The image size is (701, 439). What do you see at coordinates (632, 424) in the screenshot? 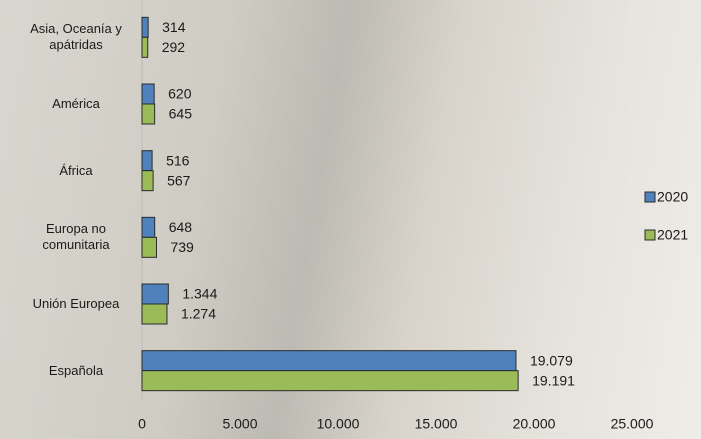
I see `x-tick-label: 25.000` at bounding box center [632, 424].